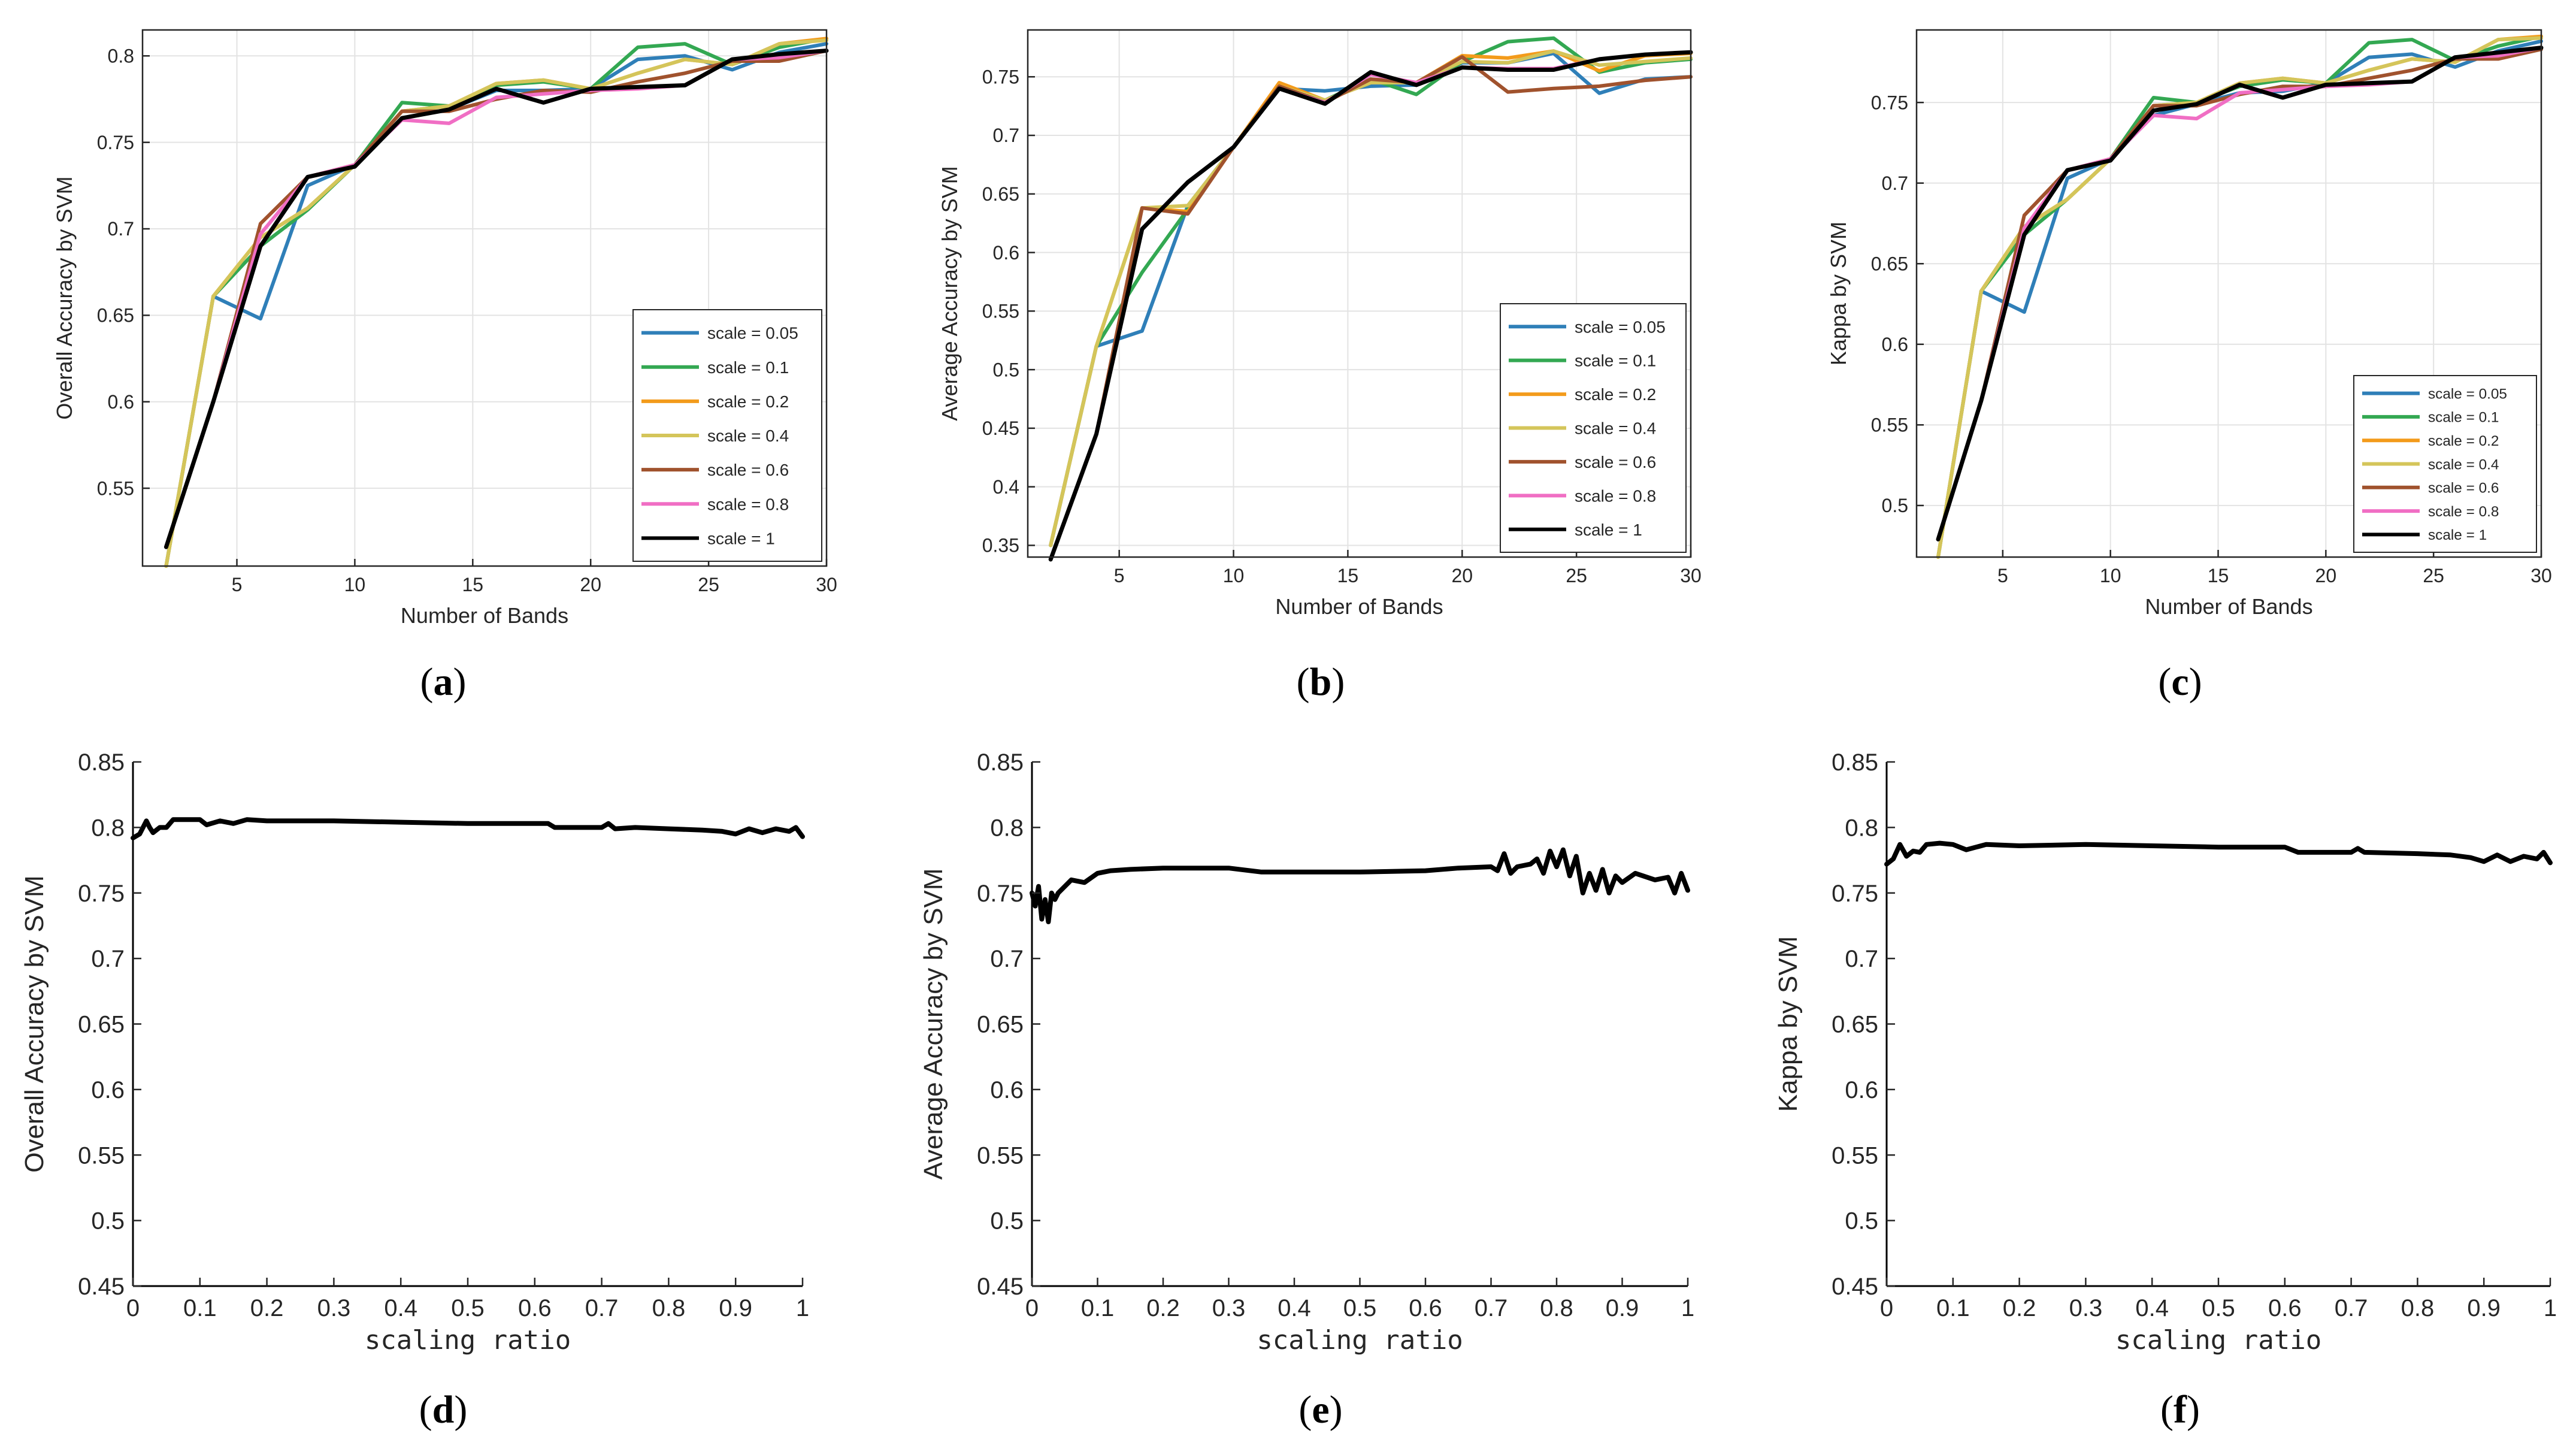 The image size is (2576, 1449). What do you see at coordinates (1000, 76) in the screenshot?
I see `y-tick-label-b: 0.75` at bounding box center [1000, 76].